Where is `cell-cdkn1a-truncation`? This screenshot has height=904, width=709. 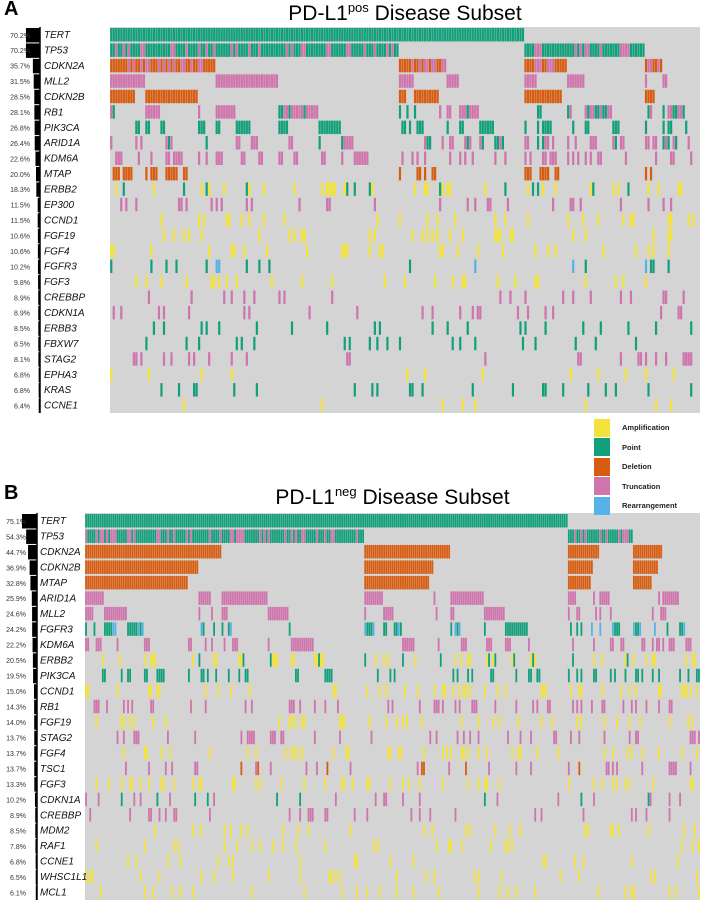
cell-cdkn1a-truncation is located at coordinates (553, 312).